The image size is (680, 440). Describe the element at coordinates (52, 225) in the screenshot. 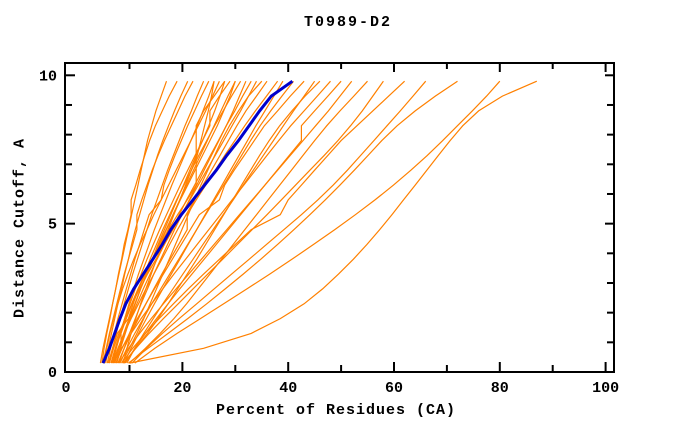

I see `y-tick-label: 5` at that location.